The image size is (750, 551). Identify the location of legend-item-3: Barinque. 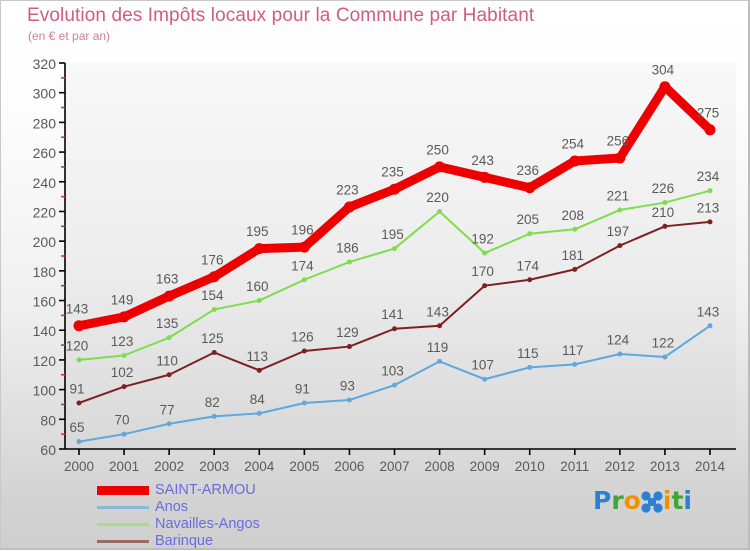
(262, 541).